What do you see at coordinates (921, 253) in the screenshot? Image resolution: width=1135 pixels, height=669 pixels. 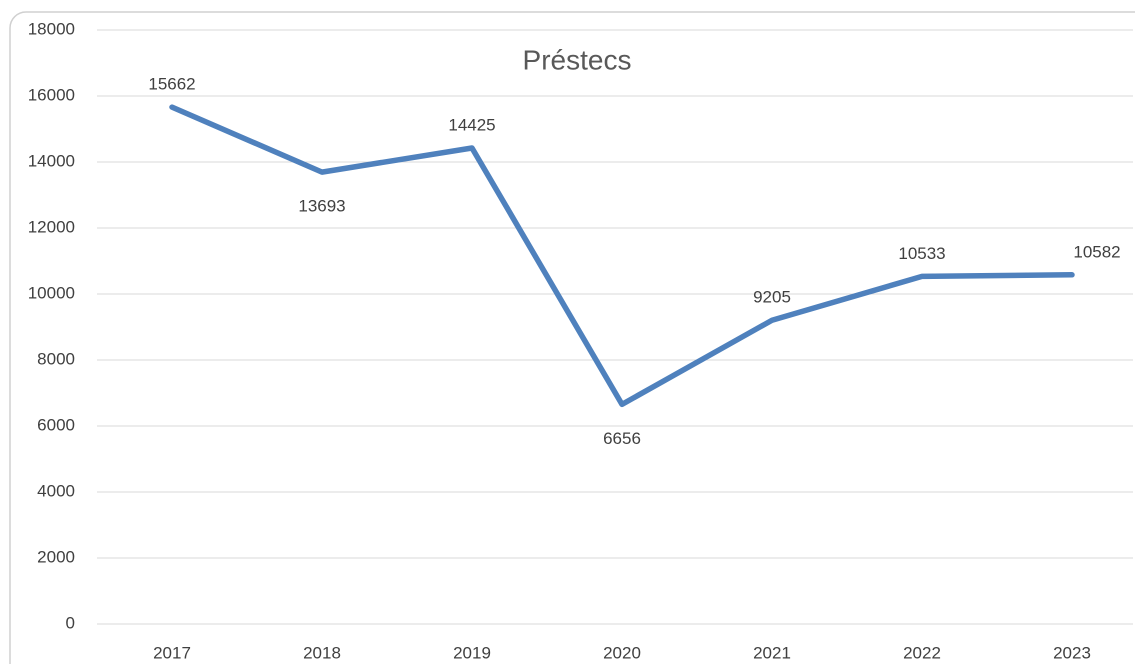 I see `data-label: 10533` at bounding box center [921, 253].